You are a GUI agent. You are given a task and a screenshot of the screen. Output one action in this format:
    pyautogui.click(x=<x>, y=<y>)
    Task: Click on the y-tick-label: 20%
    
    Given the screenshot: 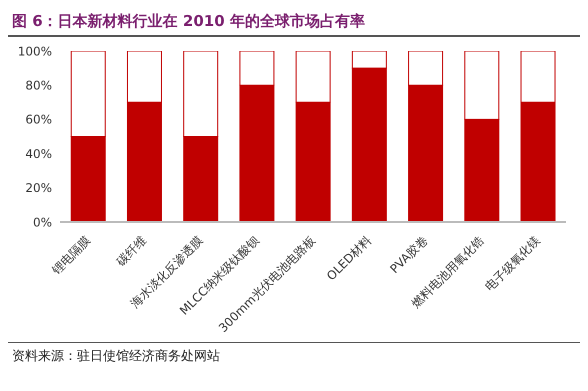 What is the action you would take?
    pyautogui.click(x=38, y=188)
    